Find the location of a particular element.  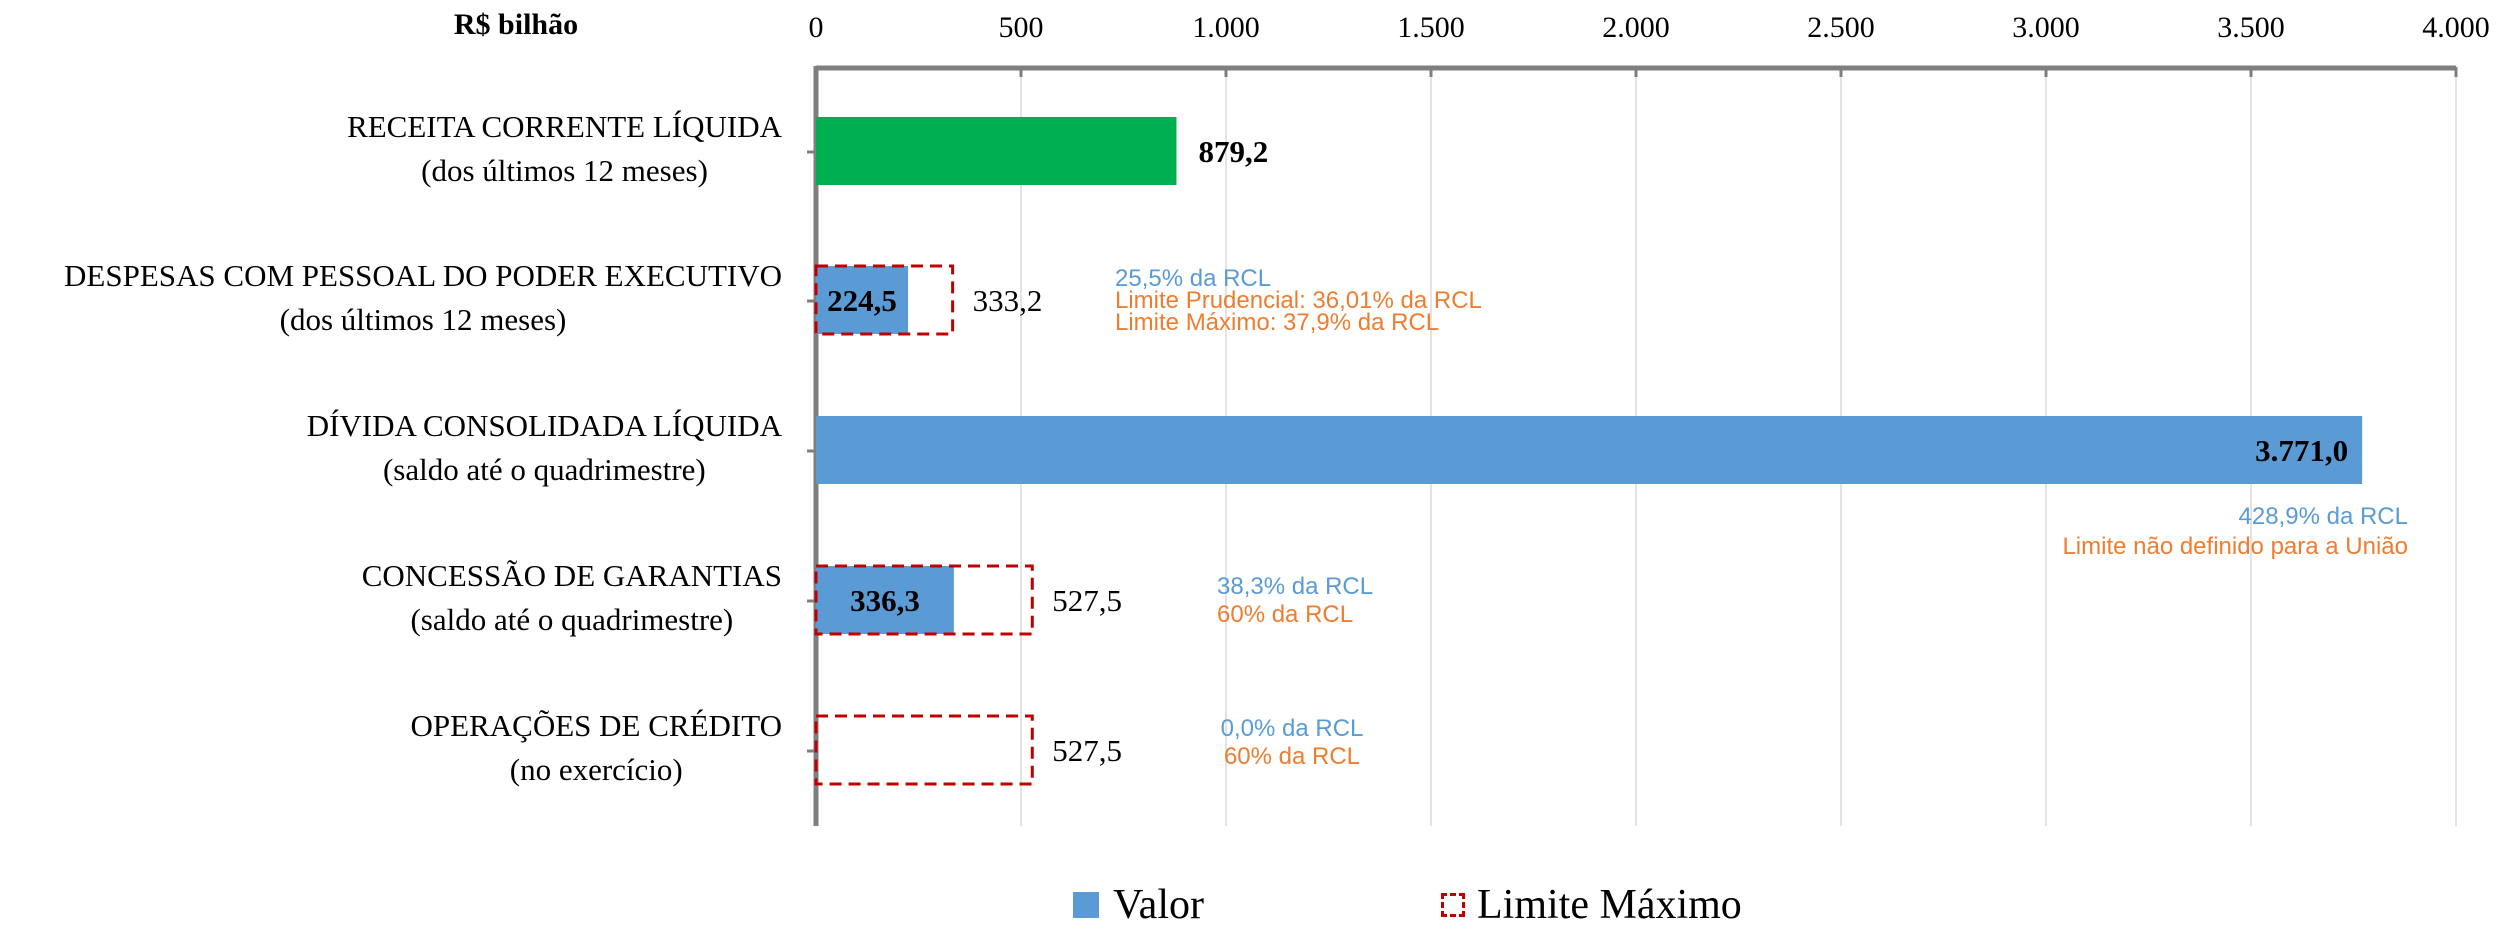

annotation: 428,9% da RCL is located at coordinates (2323, 516).